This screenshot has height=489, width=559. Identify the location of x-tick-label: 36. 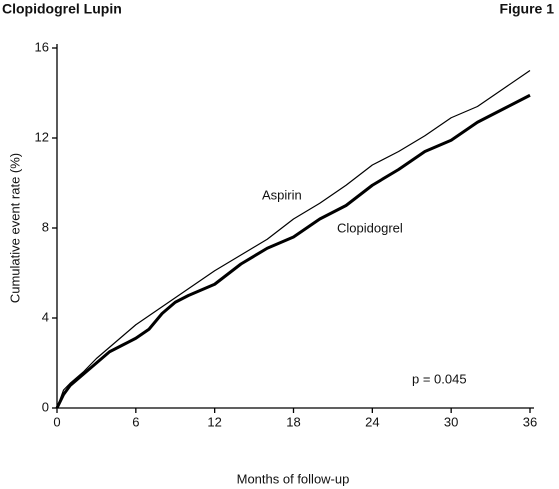
(530, 421).